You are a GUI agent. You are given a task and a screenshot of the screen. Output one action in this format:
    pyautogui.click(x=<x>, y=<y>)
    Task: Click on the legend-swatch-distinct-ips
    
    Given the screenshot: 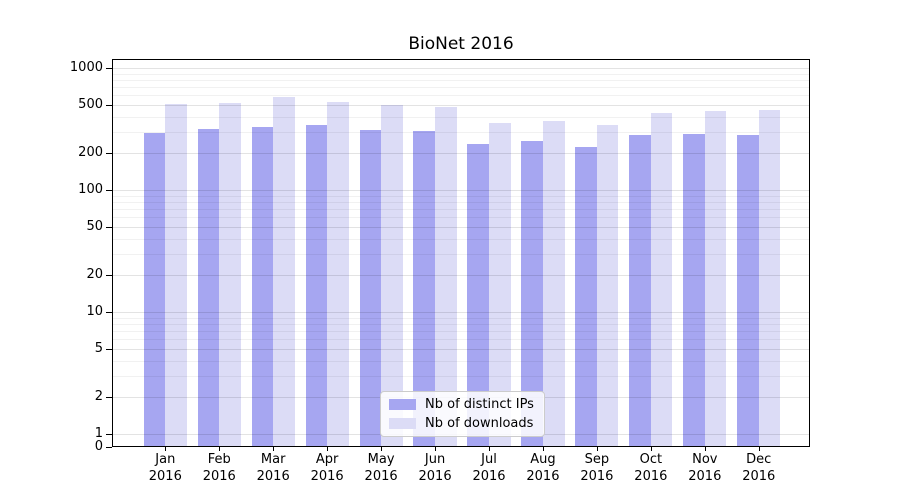 What is the action you would take?
    pyautogui.click(x=402, y=404)
    